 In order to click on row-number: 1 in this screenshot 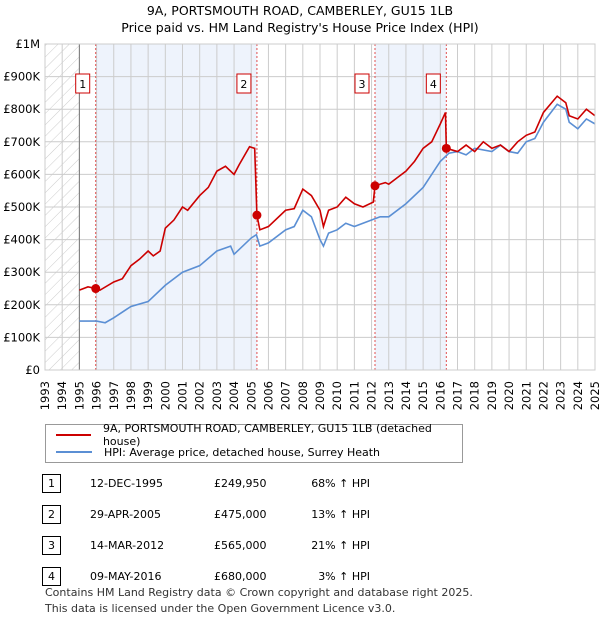, I will do `click(51, 483)`.